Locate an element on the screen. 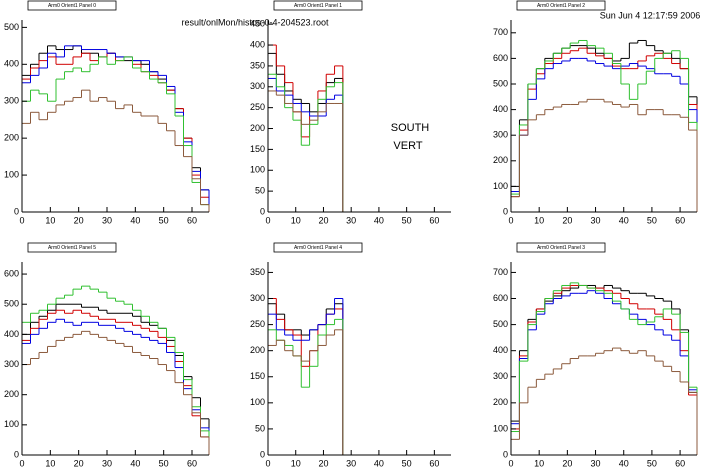 Image resolution: width=721 pixels, height=469 pixels. panel-title: Arm0 Orient1 Panel 3 is located at coordinates (561, 248).